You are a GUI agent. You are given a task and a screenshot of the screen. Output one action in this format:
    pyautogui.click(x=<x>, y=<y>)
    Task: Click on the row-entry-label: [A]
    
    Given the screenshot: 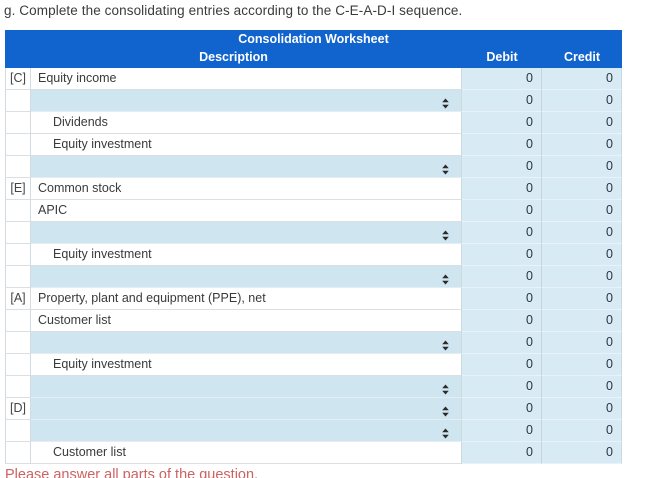 What is the action you would take?
    pyautogui.click(x=18, y=299)
    